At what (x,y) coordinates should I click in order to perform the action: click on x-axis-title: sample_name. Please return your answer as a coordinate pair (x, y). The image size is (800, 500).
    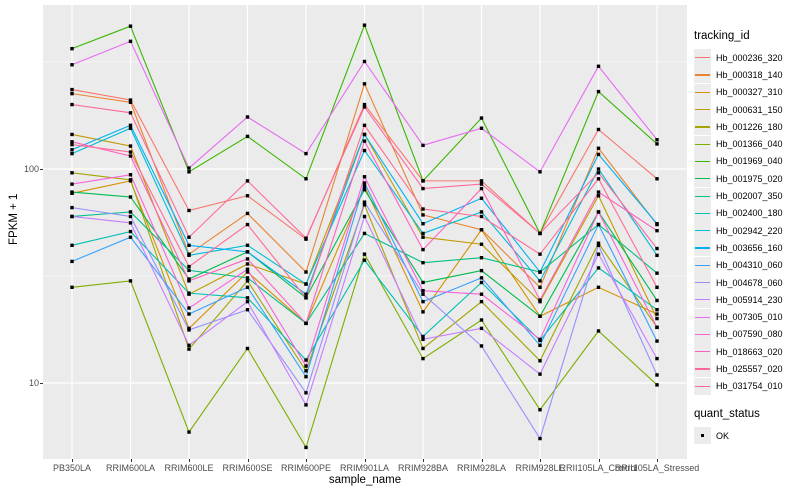
    Looking at the image, I should click on (365, 480).